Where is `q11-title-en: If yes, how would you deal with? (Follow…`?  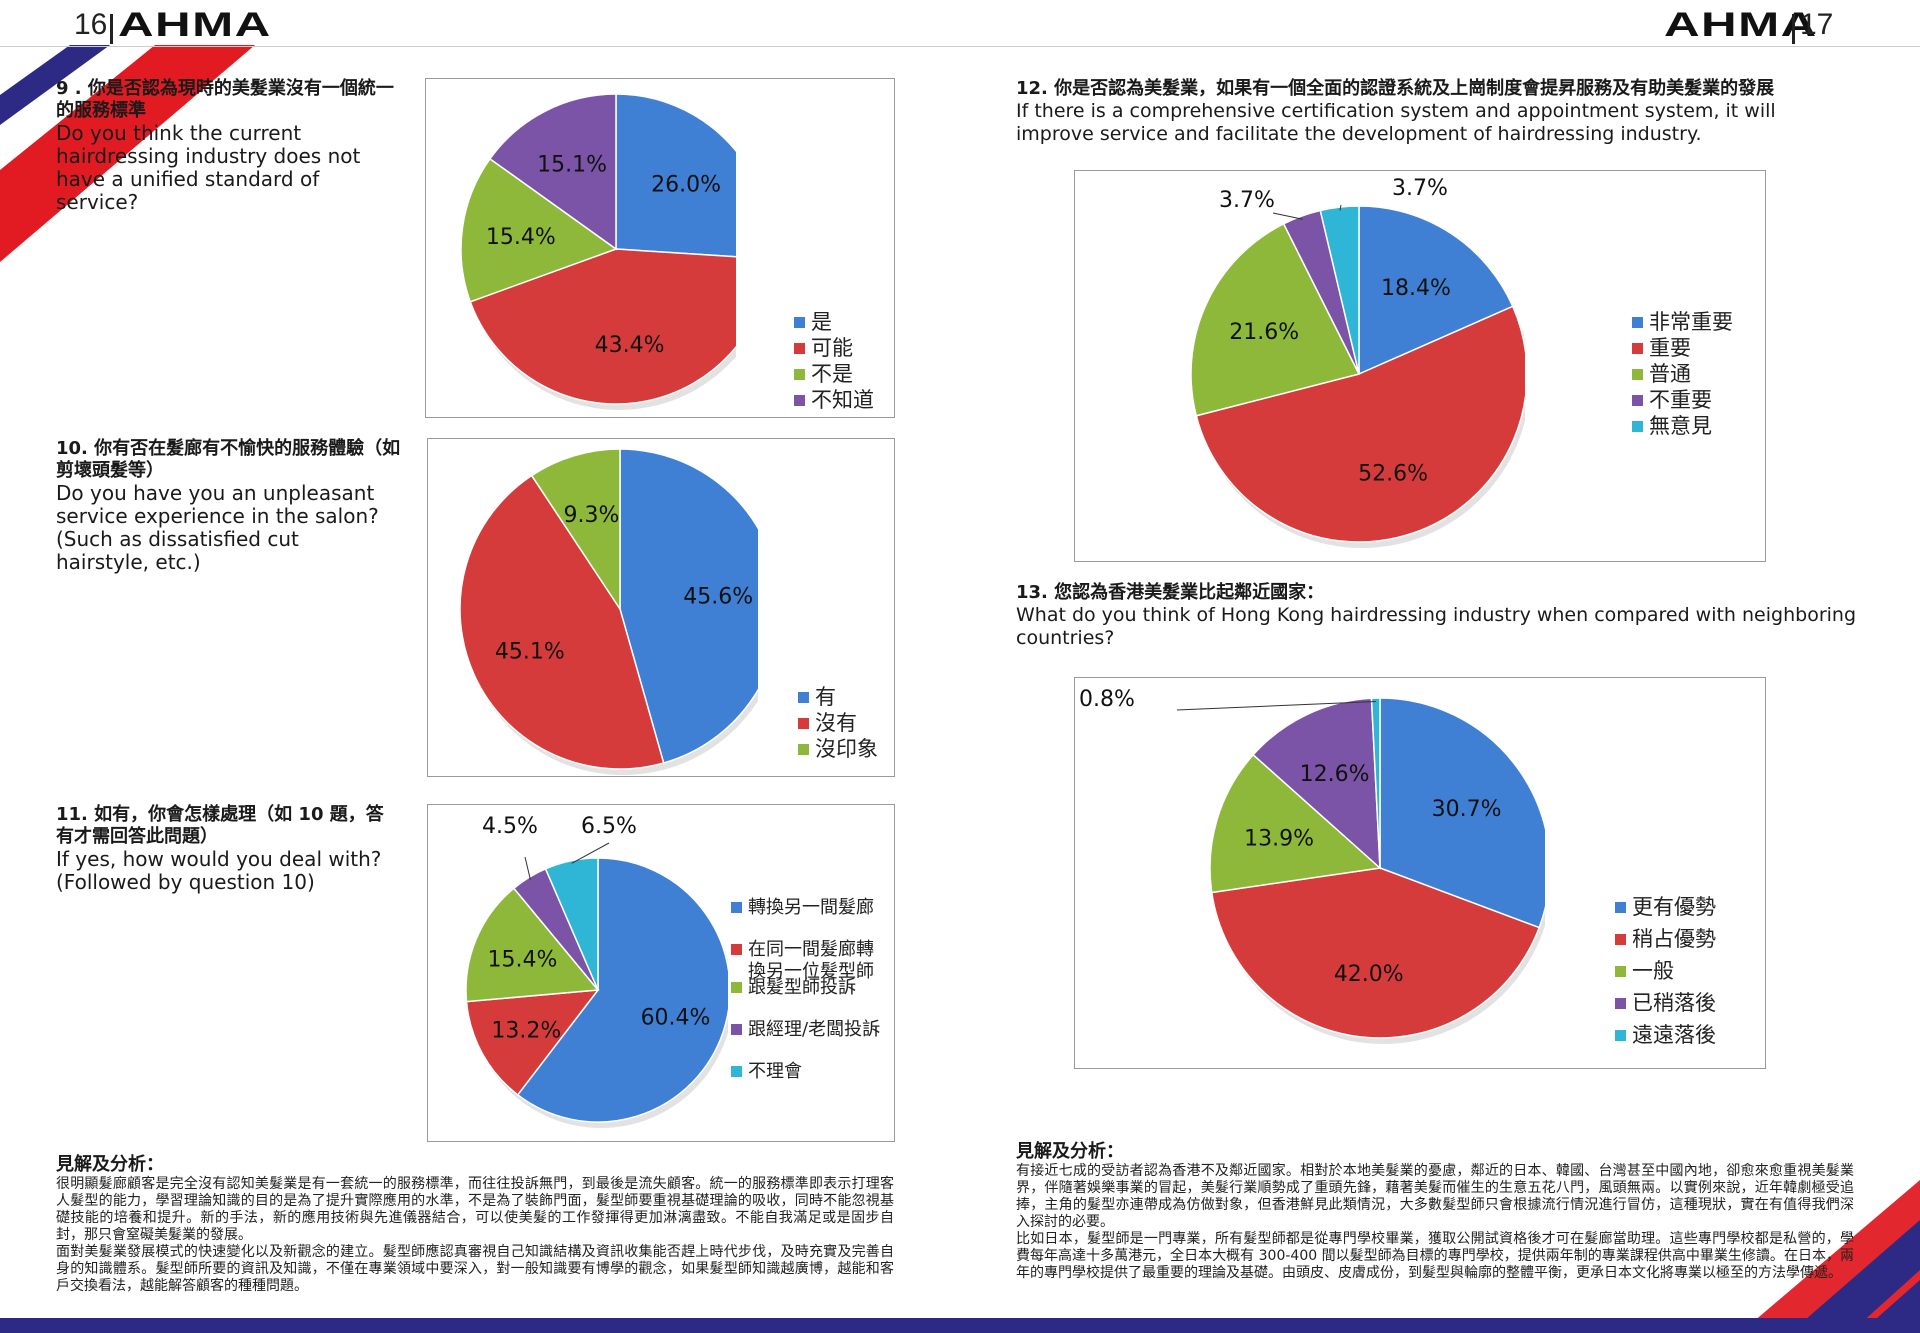
q11-title-en: If yes, how would you deal with? (Follow… is located at coordinates (219, 870).